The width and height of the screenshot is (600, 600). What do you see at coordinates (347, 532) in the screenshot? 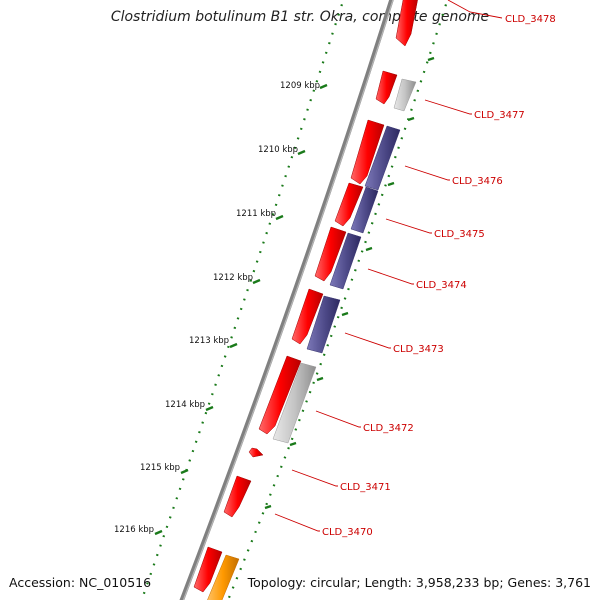
I see `gene-label-cld-3470: CLD_3470` at bounding box center [347, 532].